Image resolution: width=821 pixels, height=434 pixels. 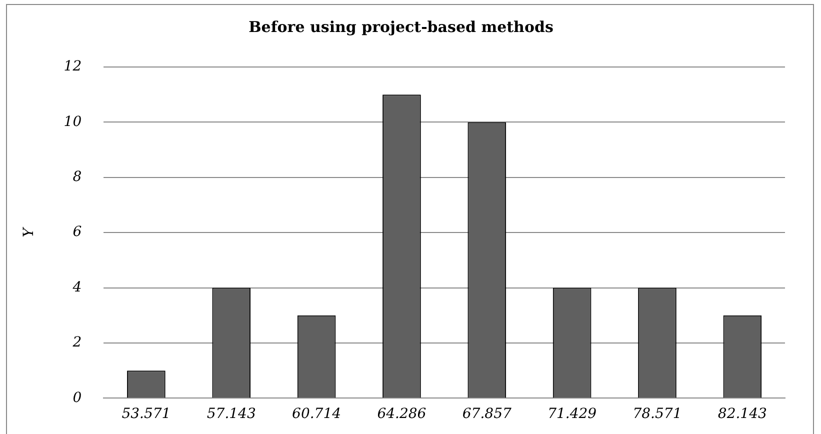 What do you see at coordinates (73, 66) in the screenshot?
I see `y-tick-label: 12` at bounding box center [73, 66].